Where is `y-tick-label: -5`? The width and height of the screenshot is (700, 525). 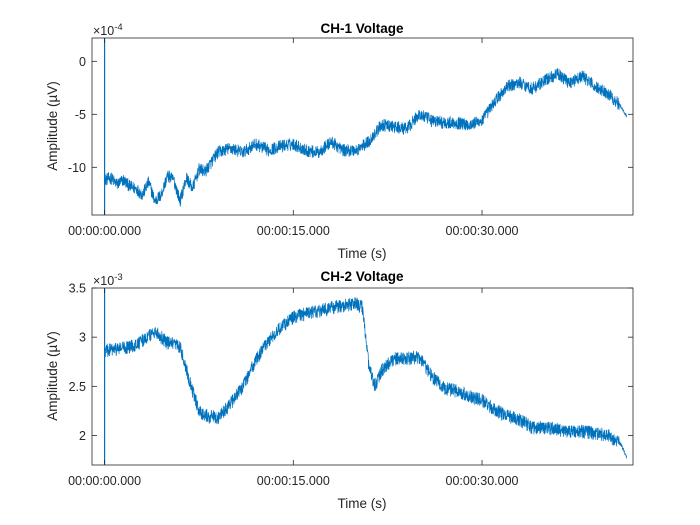 y-tick-label: -5 is located at coordinates (80, 115).